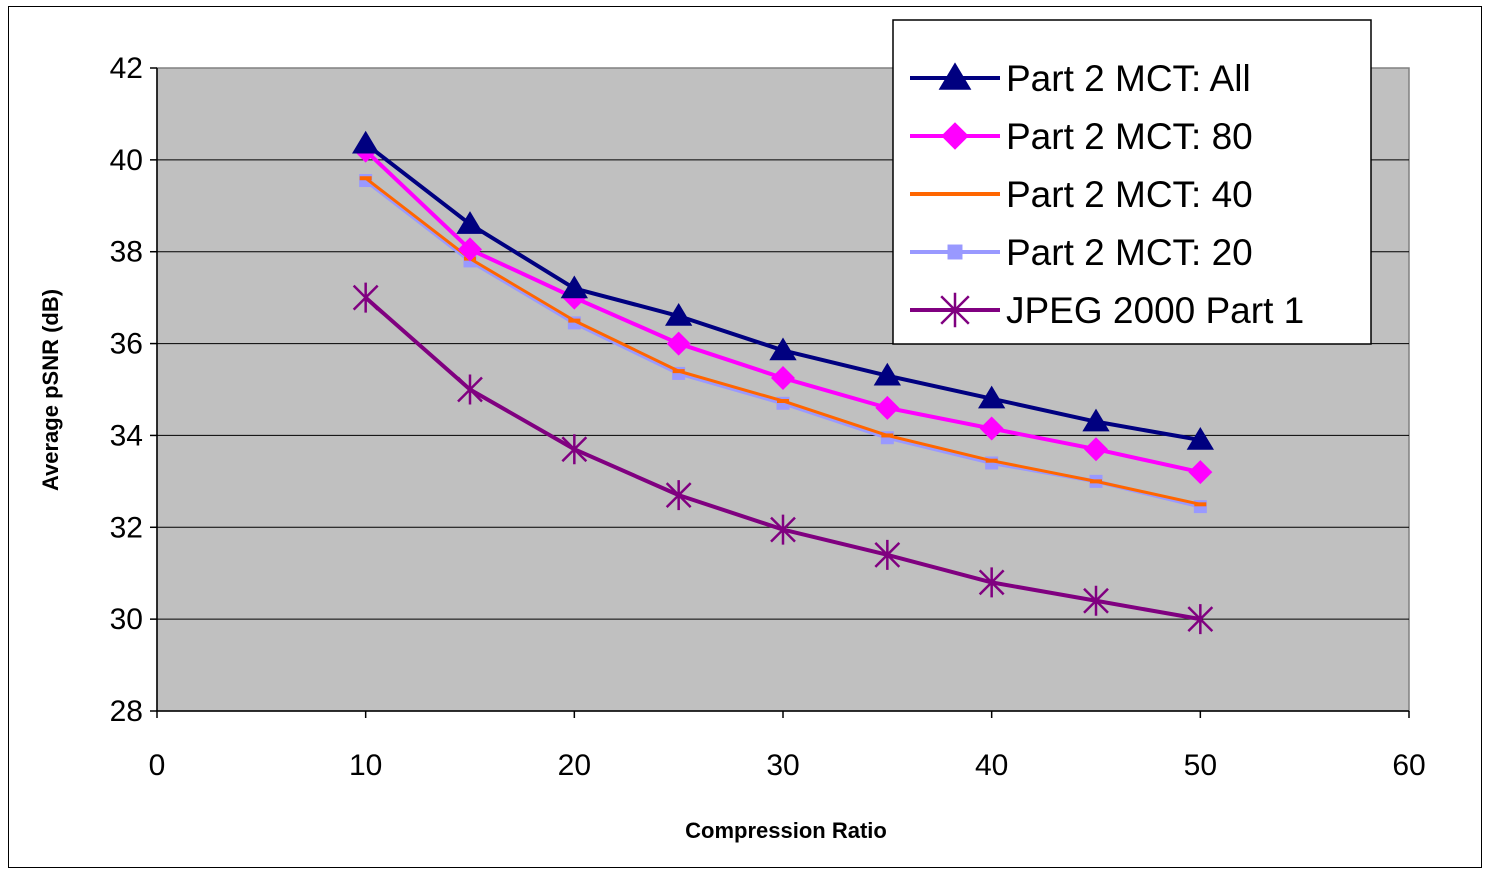 The image size is (1488, 874). Describe the element at coordinates (991, 765) in the screenshot. I see `x-tick-label: 40` at that location.